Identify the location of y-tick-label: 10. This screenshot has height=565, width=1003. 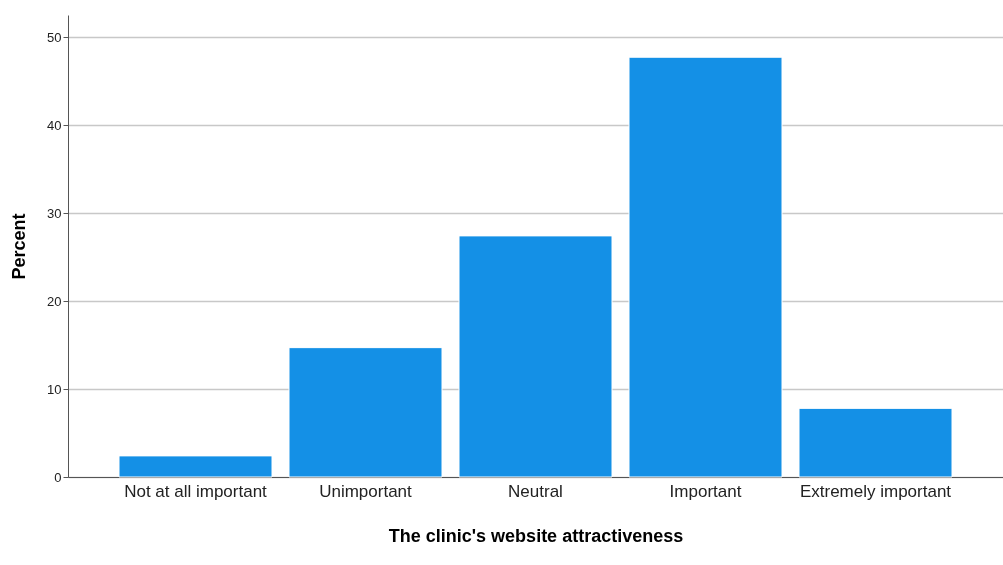
(54, 389).